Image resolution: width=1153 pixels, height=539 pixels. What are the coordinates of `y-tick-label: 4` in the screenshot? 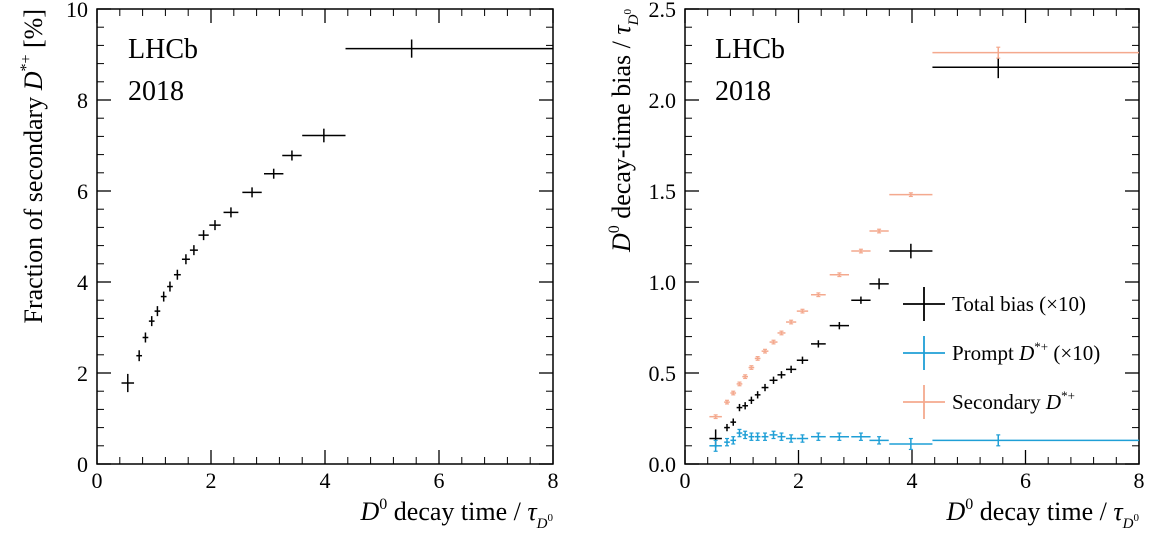 It's located at (82, 282).